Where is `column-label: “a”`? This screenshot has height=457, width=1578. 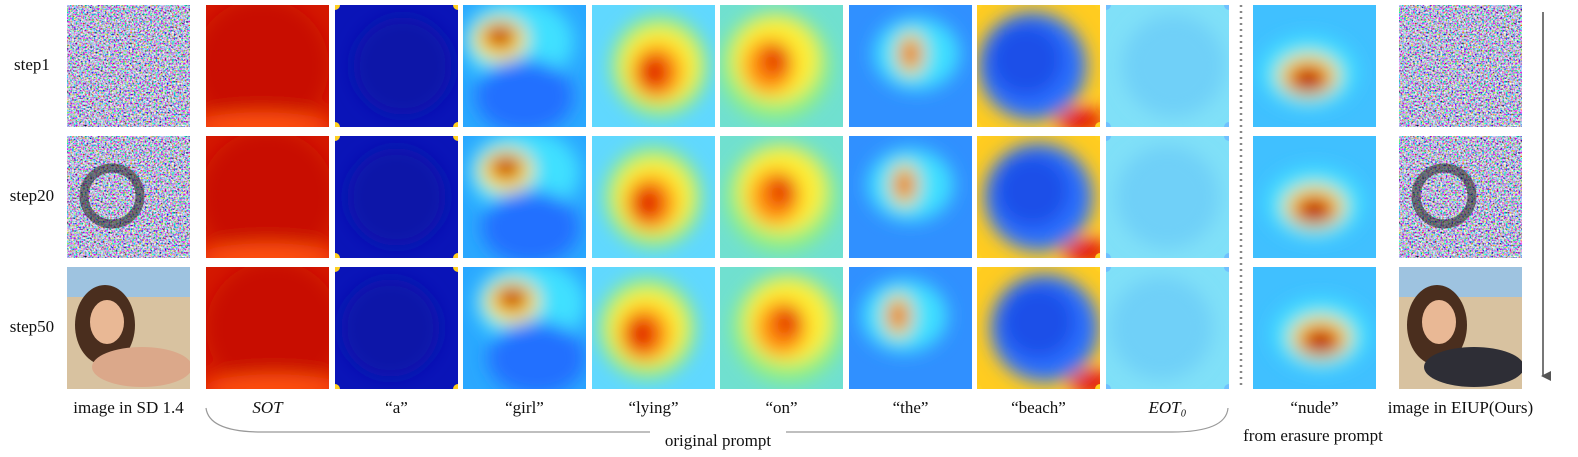
column-label: “a” is located at coordinates (396, 407).